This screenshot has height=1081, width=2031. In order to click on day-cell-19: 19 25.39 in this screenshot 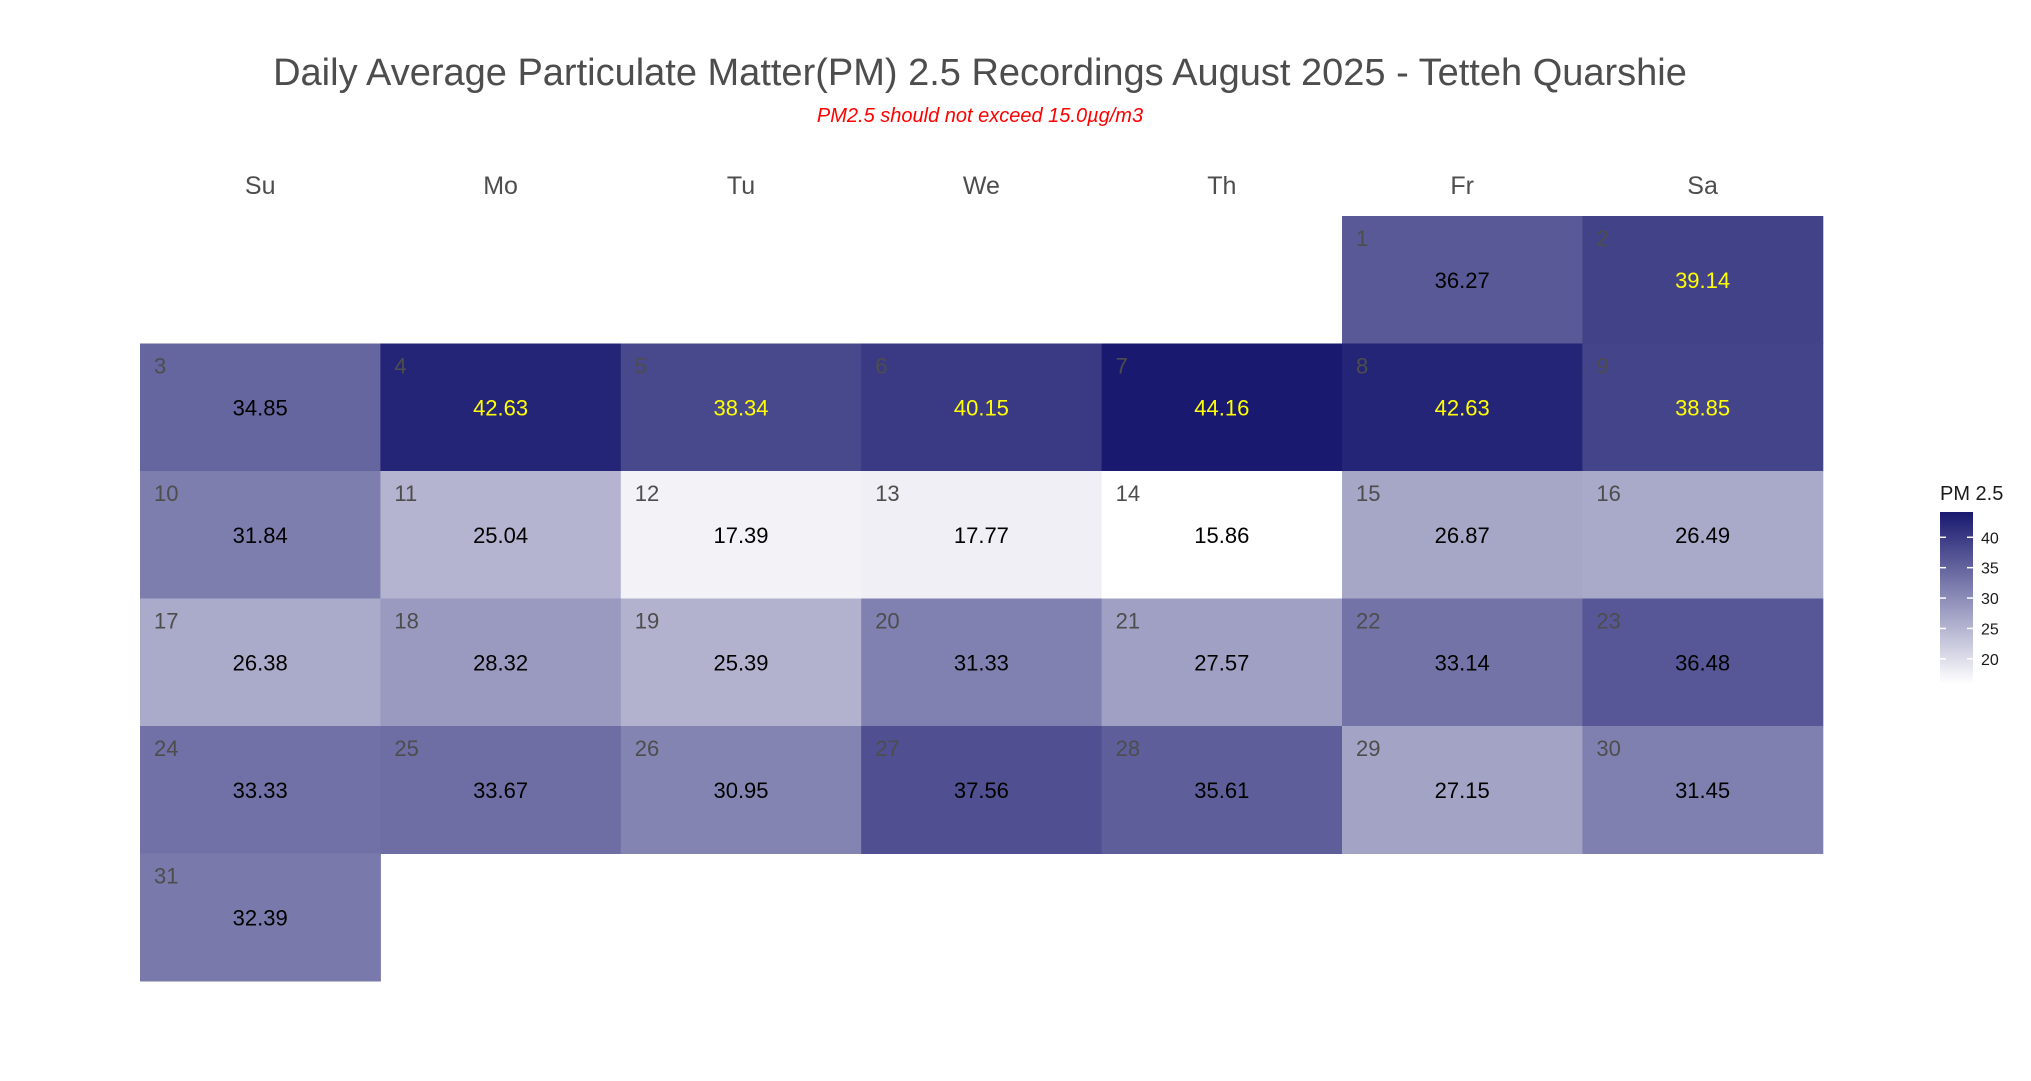, I will do `click(741, 662)`.